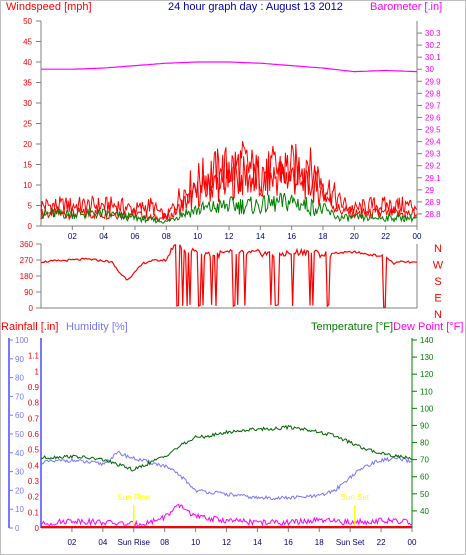 The image size is (466, 555). I want to click on wind-gust-line, so click(229, 180).